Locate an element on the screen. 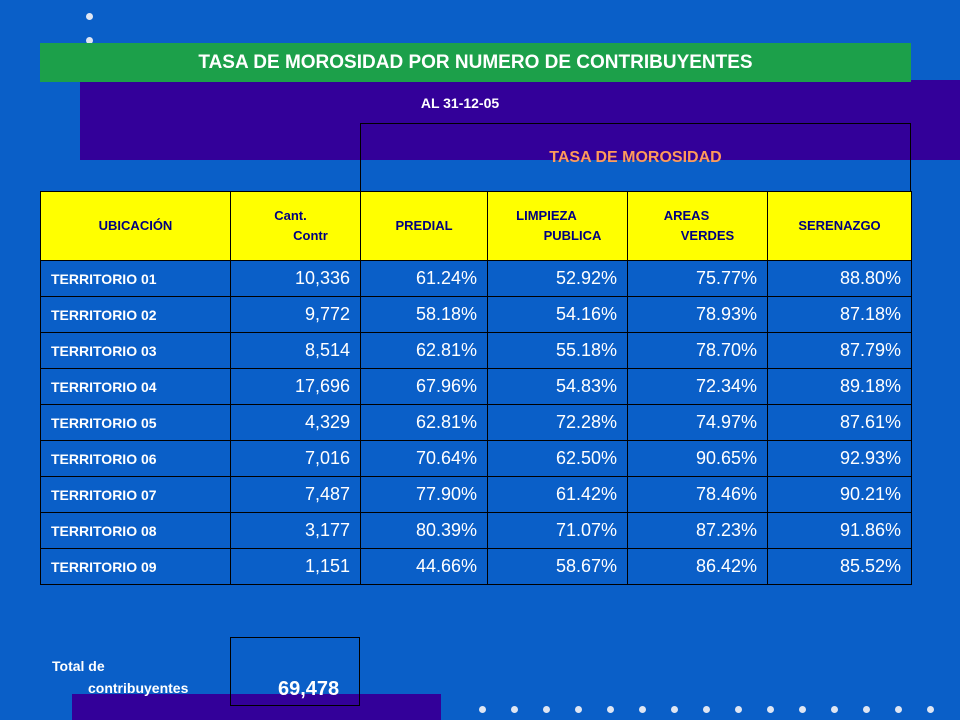  total-label: Total de contribuyentes is located at coordinates (120, 677).